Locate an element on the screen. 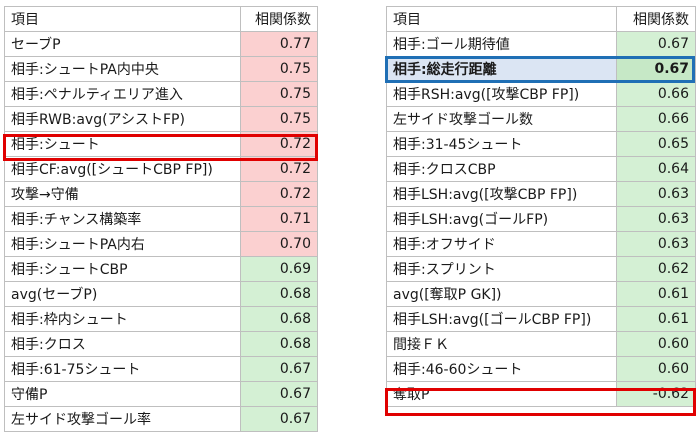  table-row: 相手LSH:avg(ゴールFP) 0.63 is located at coordinates (541, 219).